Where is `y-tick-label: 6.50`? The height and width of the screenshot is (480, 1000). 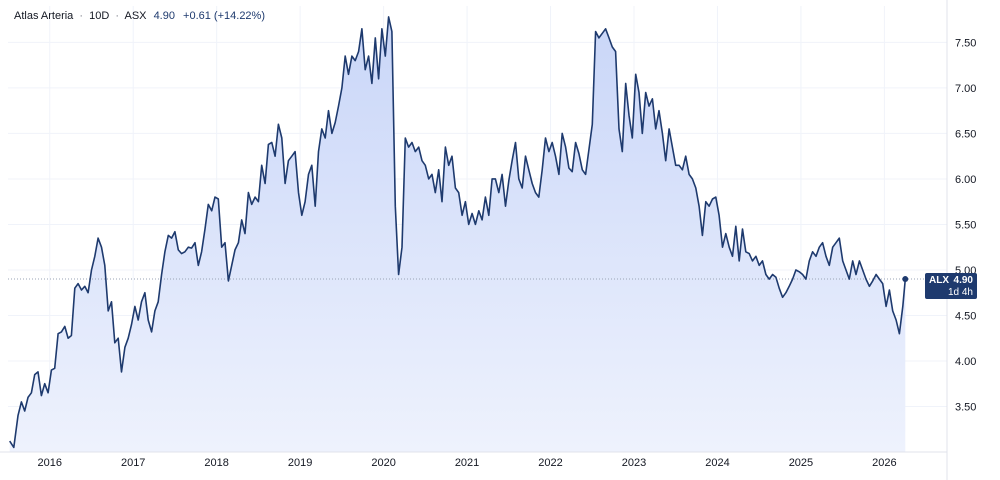
y-tick-label: 6.50 is located at coordinates (965, 134).